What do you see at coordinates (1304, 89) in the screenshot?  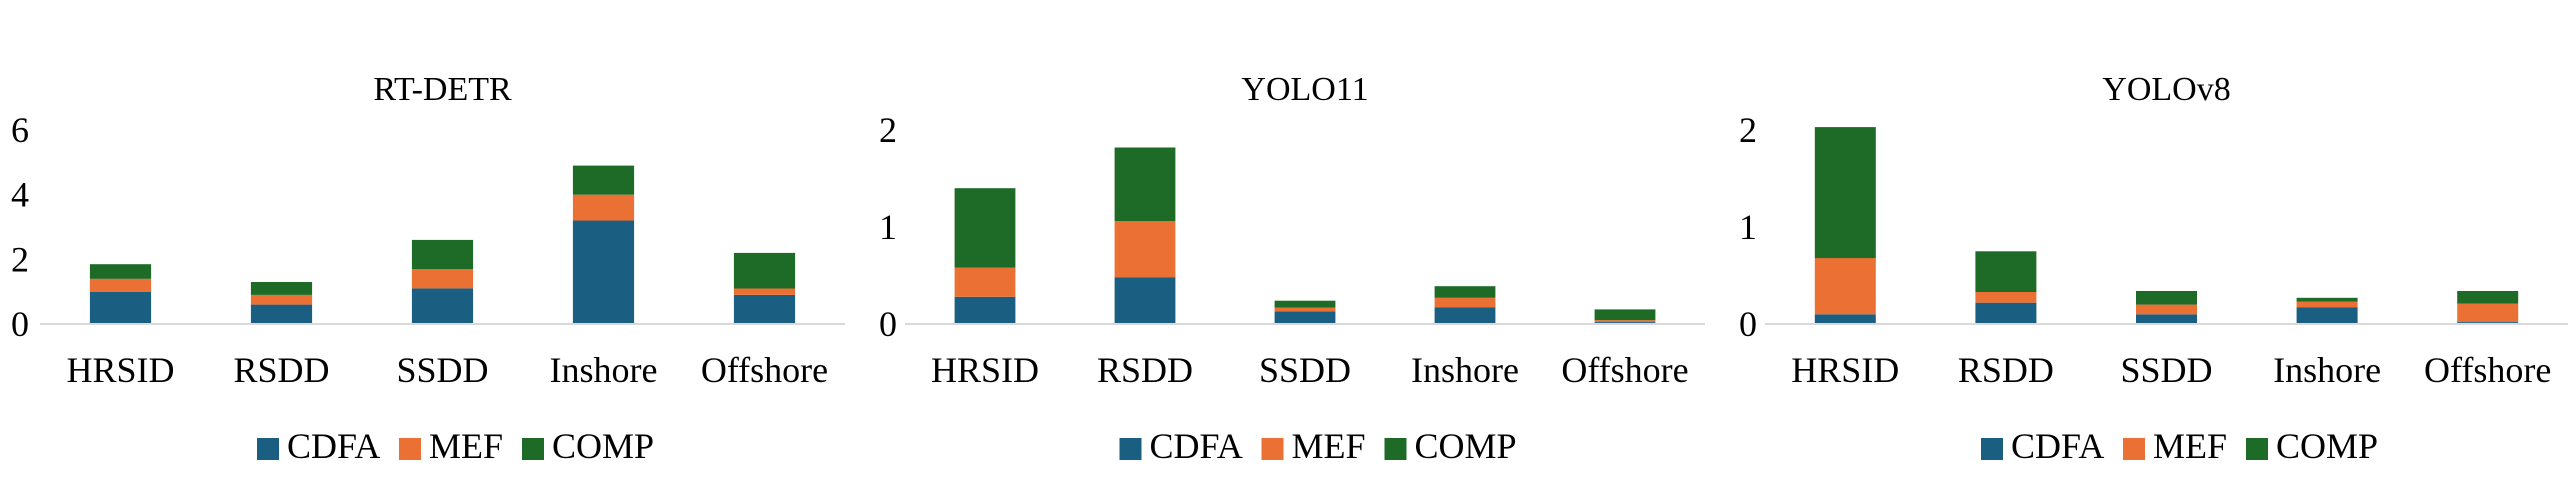 I see `chart-title-2: YOLO11` at bounding box center [1304, 89].